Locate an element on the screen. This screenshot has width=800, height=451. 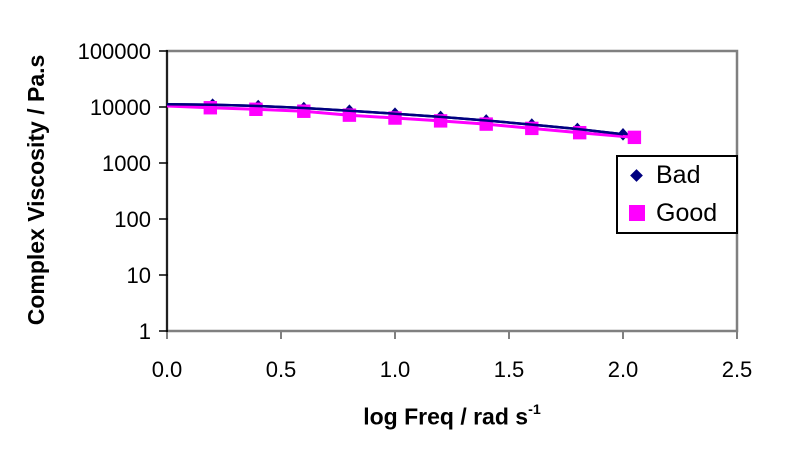
legend-item-bad: Bad is located at coordinates (682, 175).